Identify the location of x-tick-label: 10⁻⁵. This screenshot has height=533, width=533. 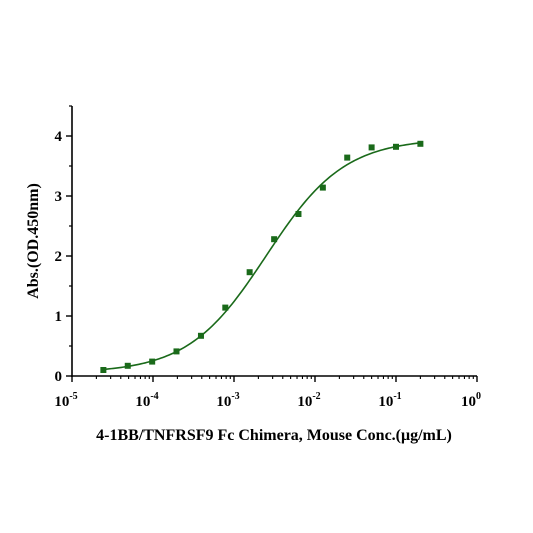
(65, 400).